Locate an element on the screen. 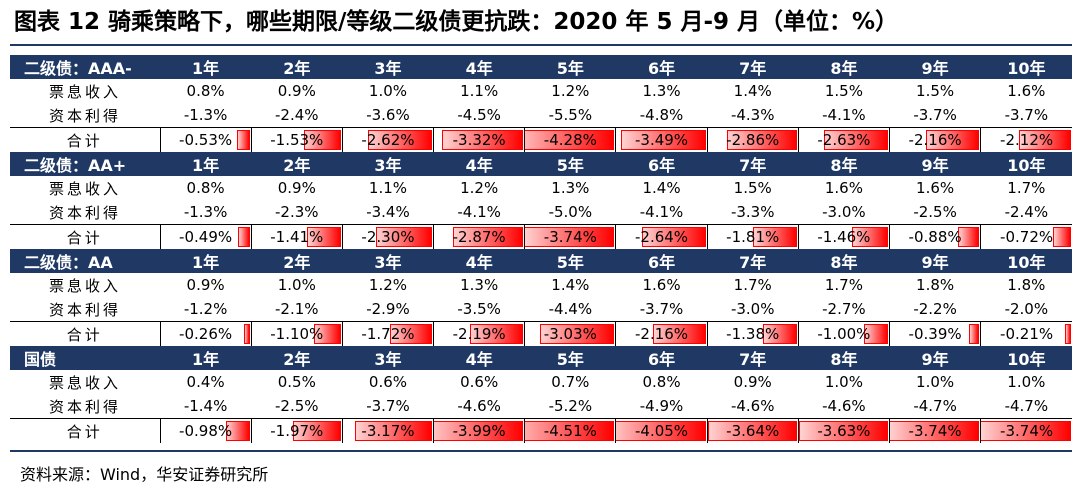 The height and width of the screenshot is (493, 1080). section-header-row: 二级债：AA+ 1年 2年 3年 4年 5年 6年 7年 8年 9年 10年 is located at coordinates (541, 164).